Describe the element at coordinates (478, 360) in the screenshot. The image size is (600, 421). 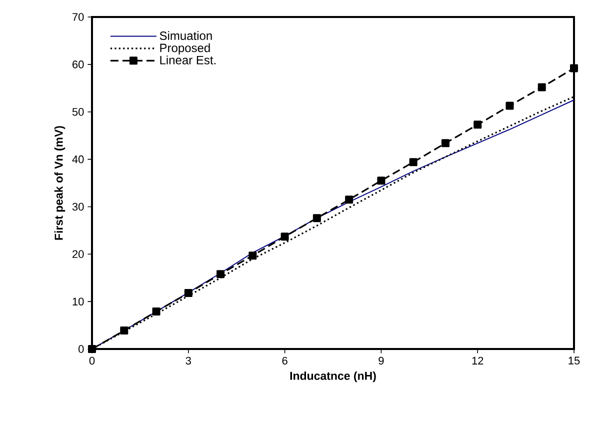
I see `x-tick-label: 12` at that location.